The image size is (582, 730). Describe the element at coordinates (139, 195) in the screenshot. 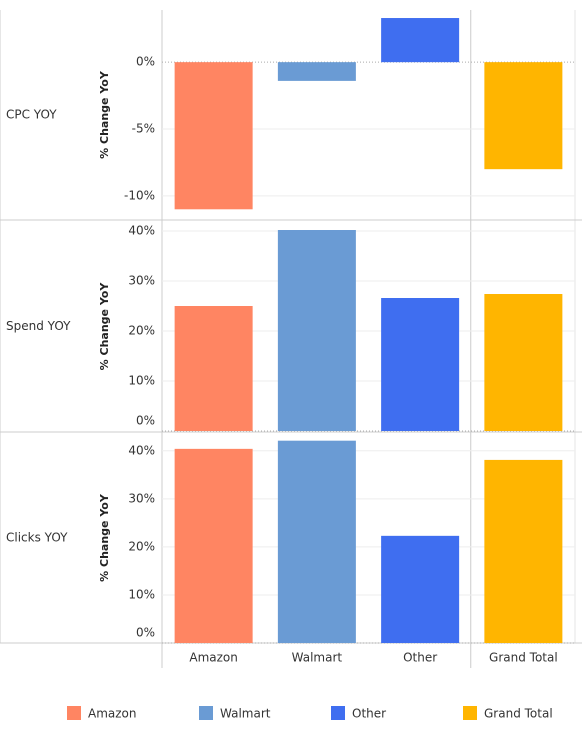

I see `y-tick-label: -10%` at that location.